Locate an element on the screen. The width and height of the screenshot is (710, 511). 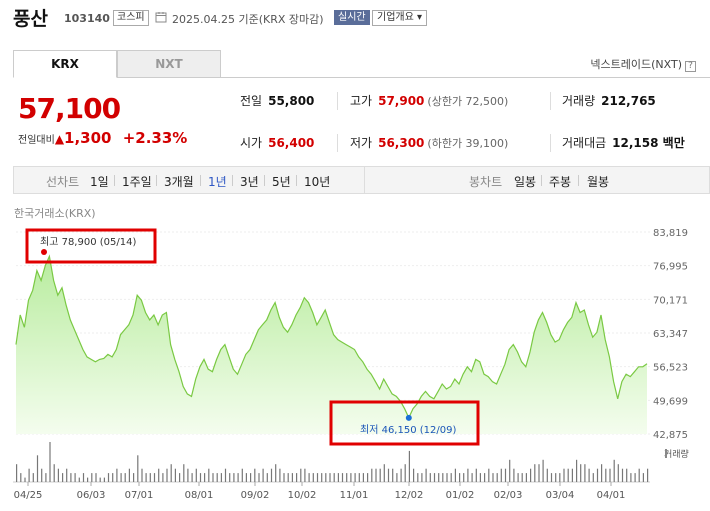
stat-value: 56,300 is located at coordinates (401, 143).